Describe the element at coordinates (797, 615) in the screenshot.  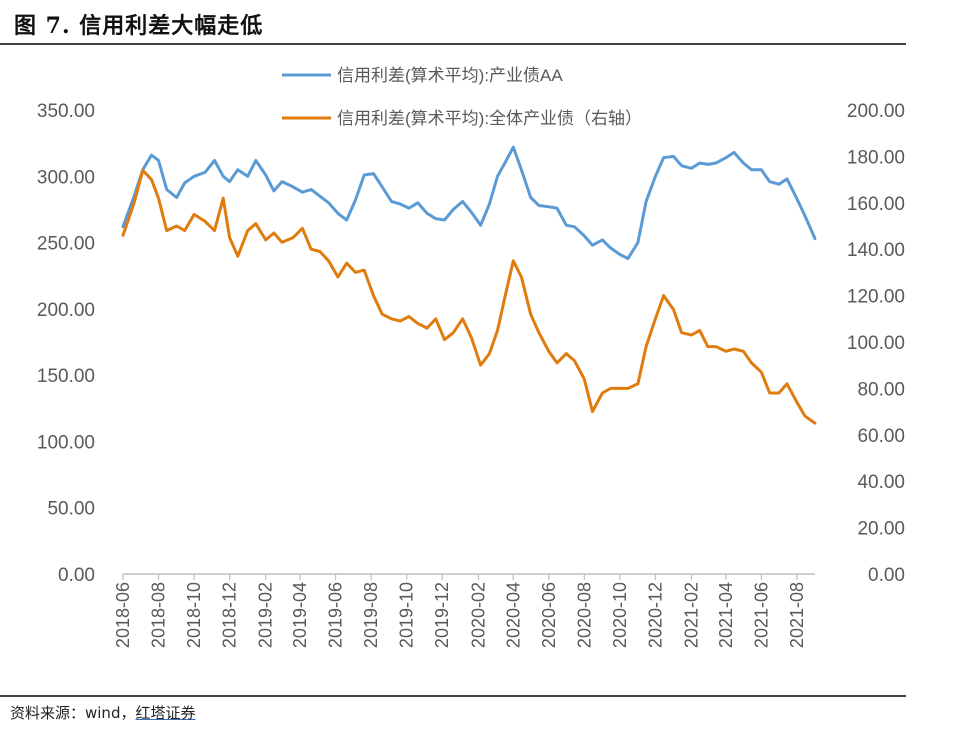
I see `x-tick-label: 2021-08` at that location.